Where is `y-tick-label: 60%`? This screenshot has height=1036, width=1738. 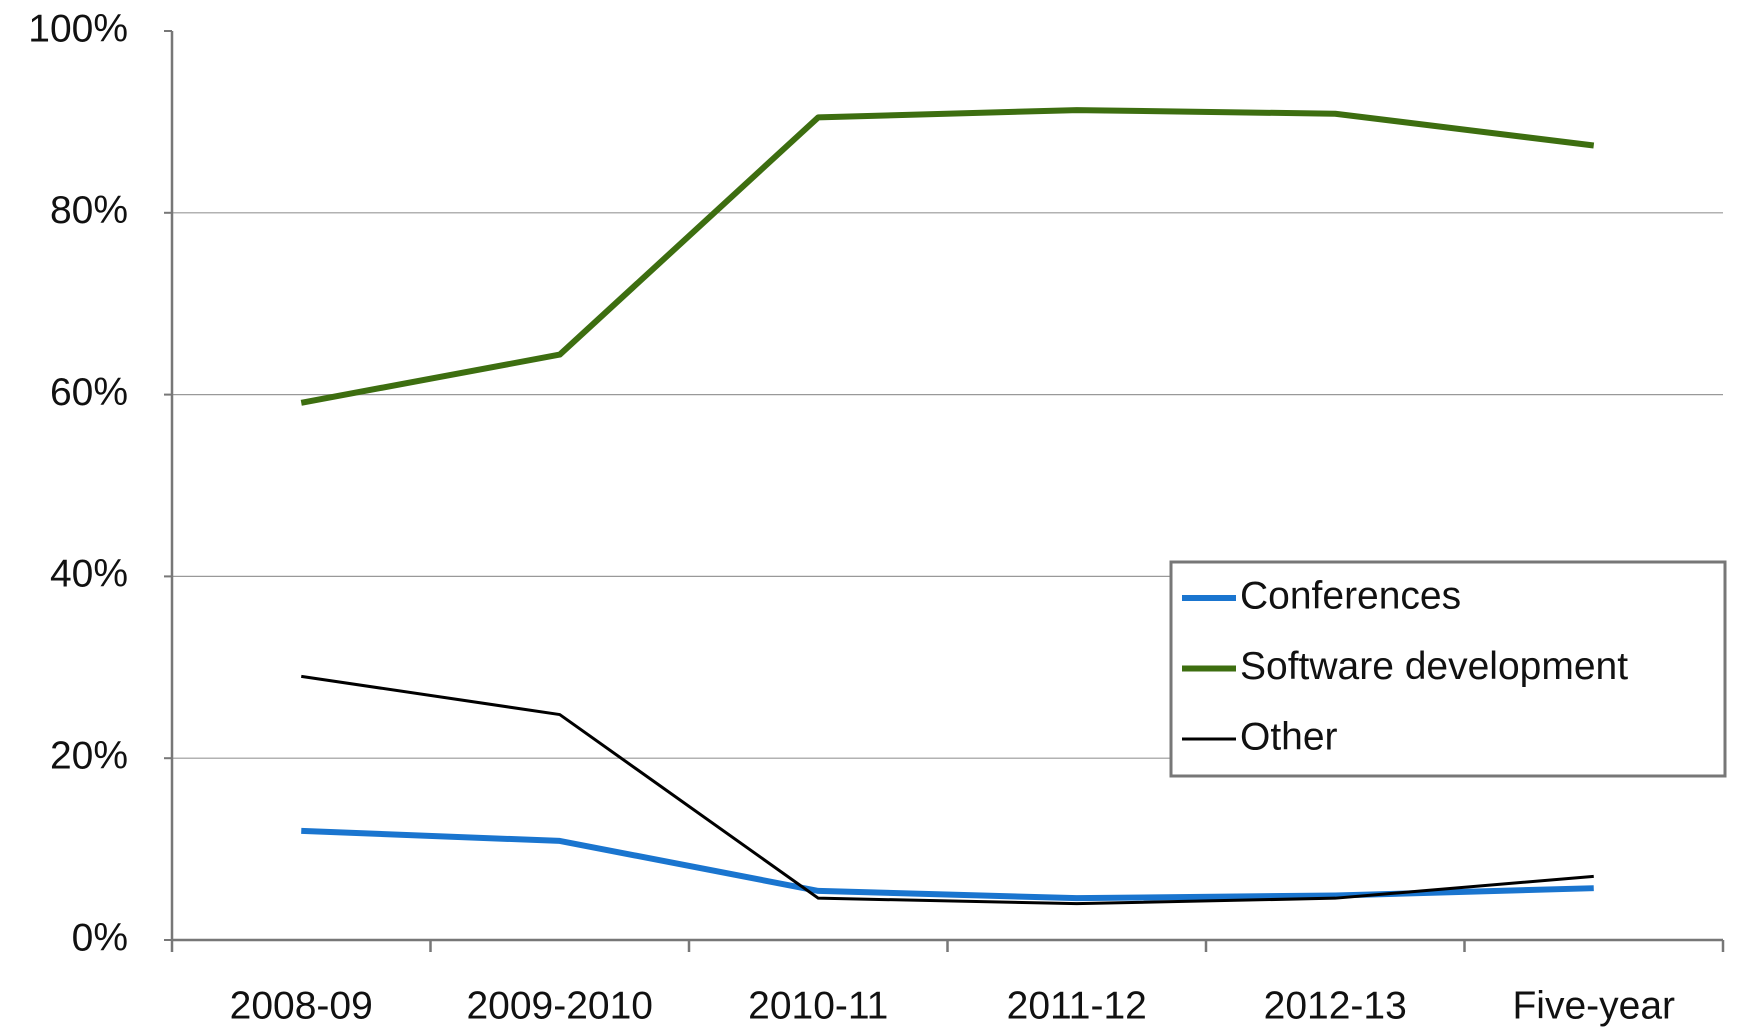
y-tick-label: 60% is located at coordinates (89, 392).